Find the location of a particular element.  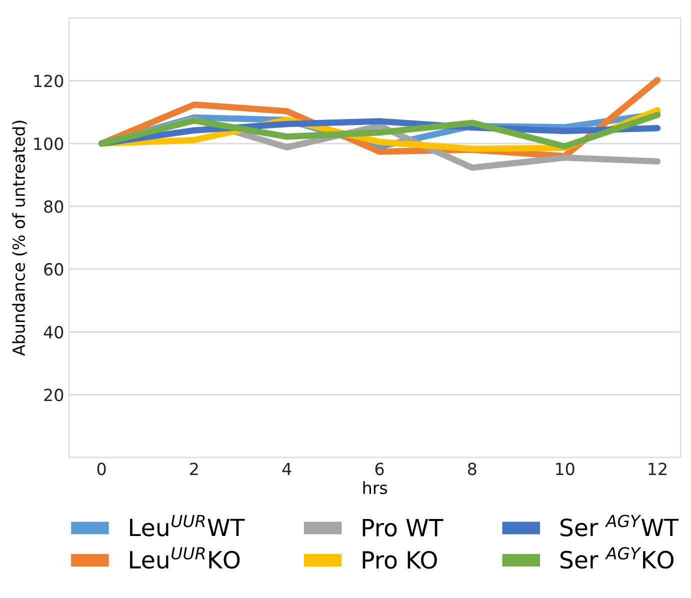

legend-label: Ser $^{AGY}$KO is located at coordinates (617, 558).